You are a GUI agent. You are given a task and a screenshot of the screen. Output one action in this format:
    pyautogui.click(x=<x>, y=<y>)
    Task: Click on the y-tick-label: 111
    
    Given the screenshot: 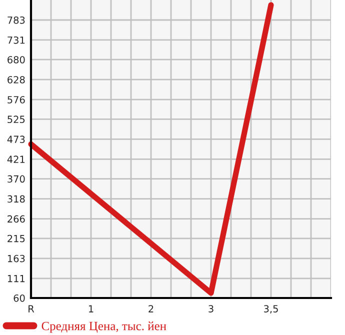 What is the action you would take?
    pyautogui.click(x=16, y=278)
    